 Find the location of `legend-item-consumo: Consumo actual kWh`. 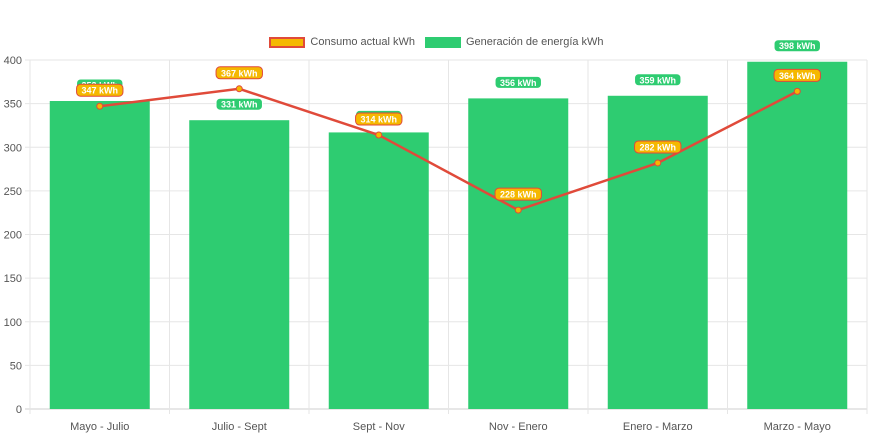

legend-item-consumo: Consumo actual kWh is located at coordinates (342, 42).